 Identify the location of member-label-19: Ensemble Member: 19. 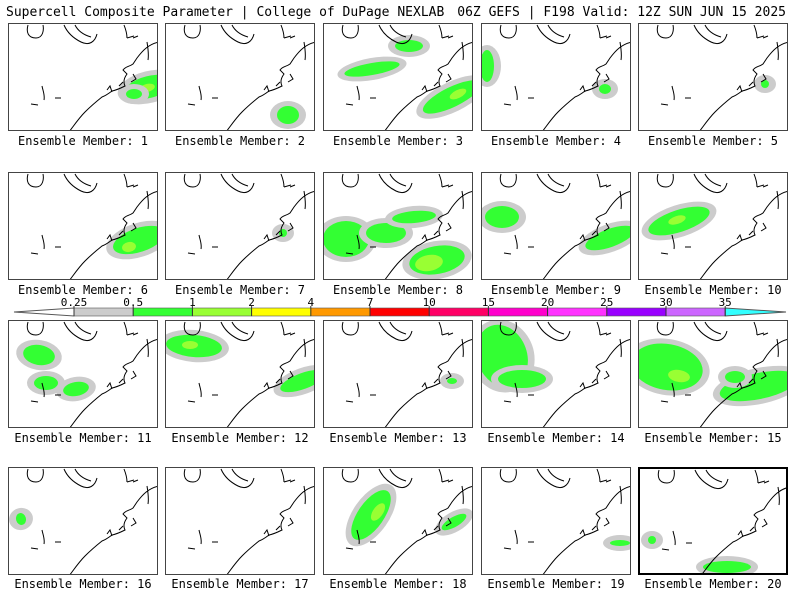
(556, 584).